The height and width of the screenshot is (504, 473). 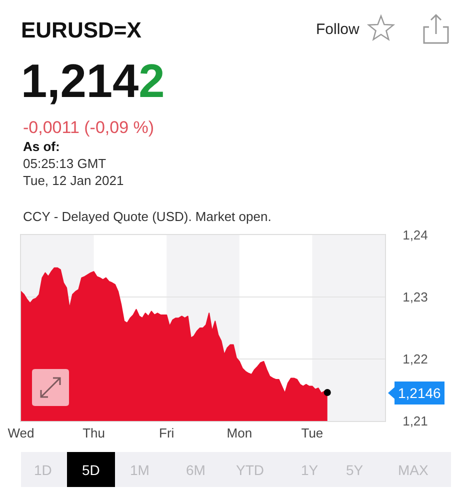 I want to click on text: CCY - Delayed Quote (USD). Market open., so click(x=147, y=216).